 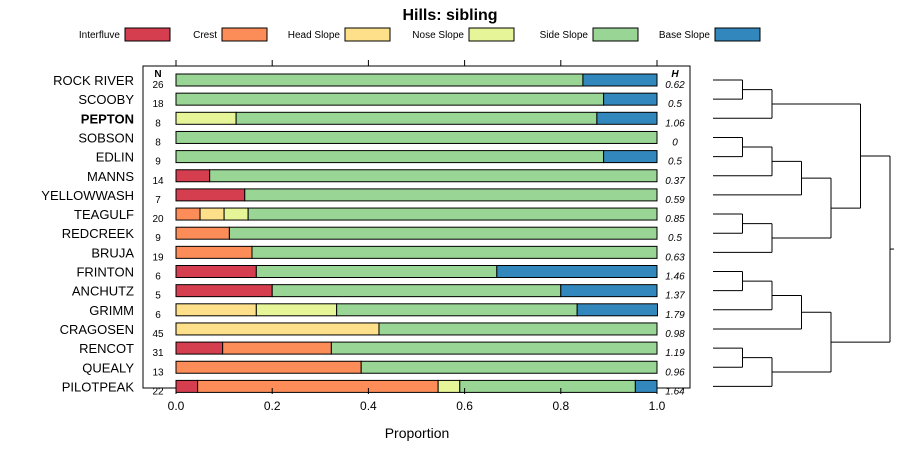 I want to click on bar-pilotpeak-nose-slope, so click(x=449, y=386).